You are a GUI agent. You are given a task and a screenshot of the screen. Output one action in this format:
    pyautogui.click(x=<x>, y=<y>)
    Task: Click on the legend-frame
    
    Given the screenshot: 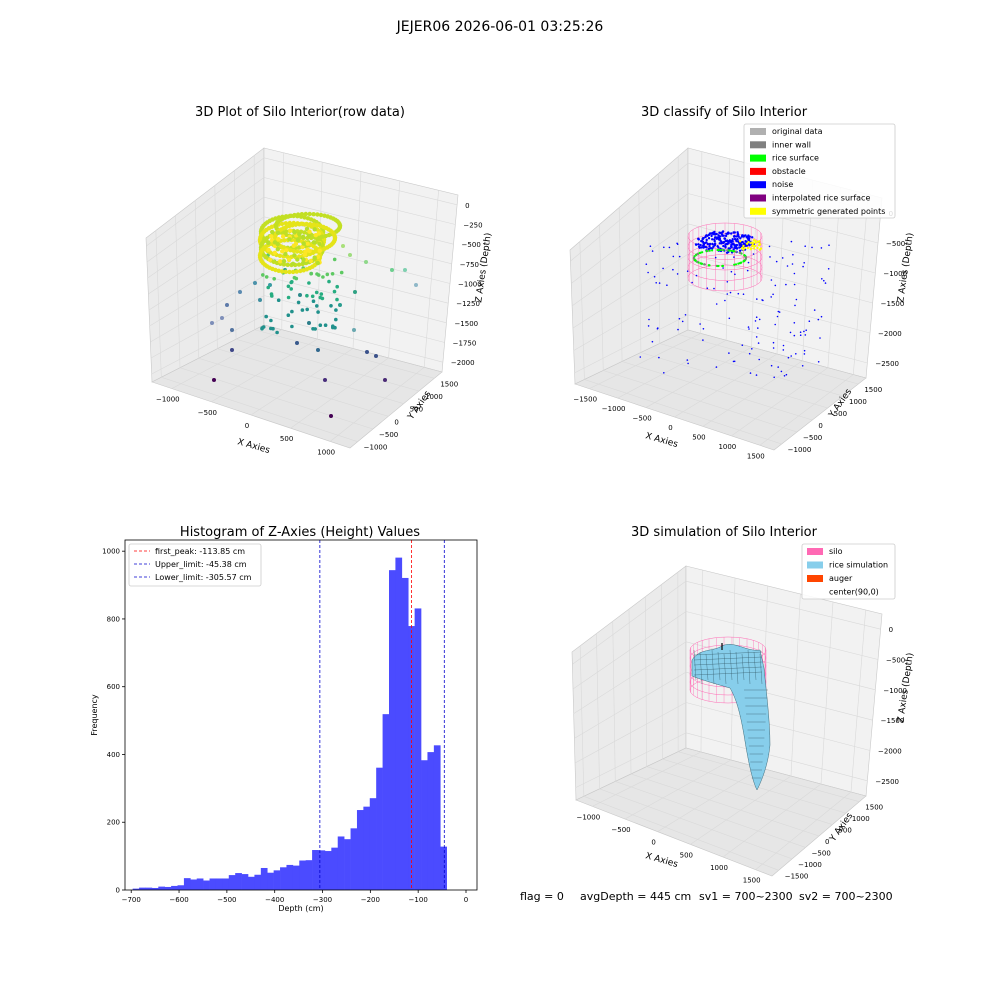 What is the action you would take?
    pyautogui.click(x=195, y=565)
    